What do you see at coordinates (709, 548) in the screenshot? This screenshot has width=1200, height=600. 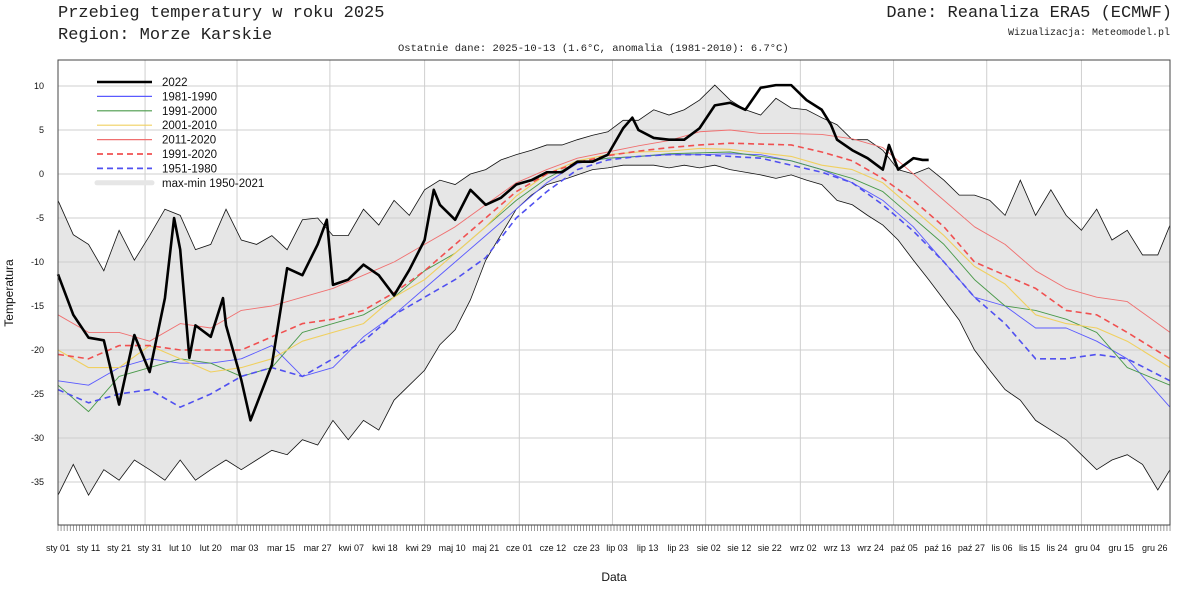 I see `x-tick-label: sie 02` at bounding box center [709, 548].